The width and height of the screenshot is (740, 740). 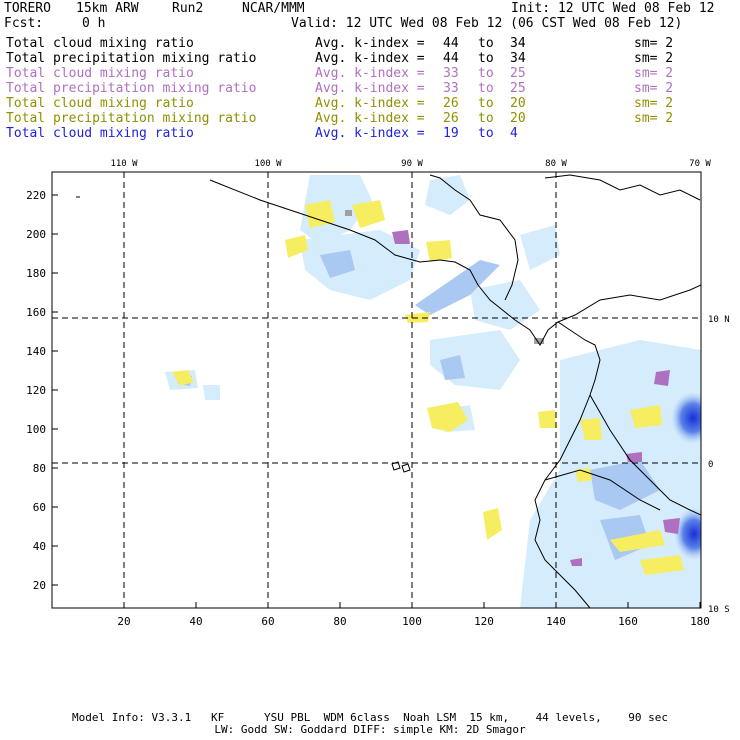 What do you see at coordinates (24, 23) in the screenshot?
I see `forecast-label: Fcst:` at bounding box center [24, 23].